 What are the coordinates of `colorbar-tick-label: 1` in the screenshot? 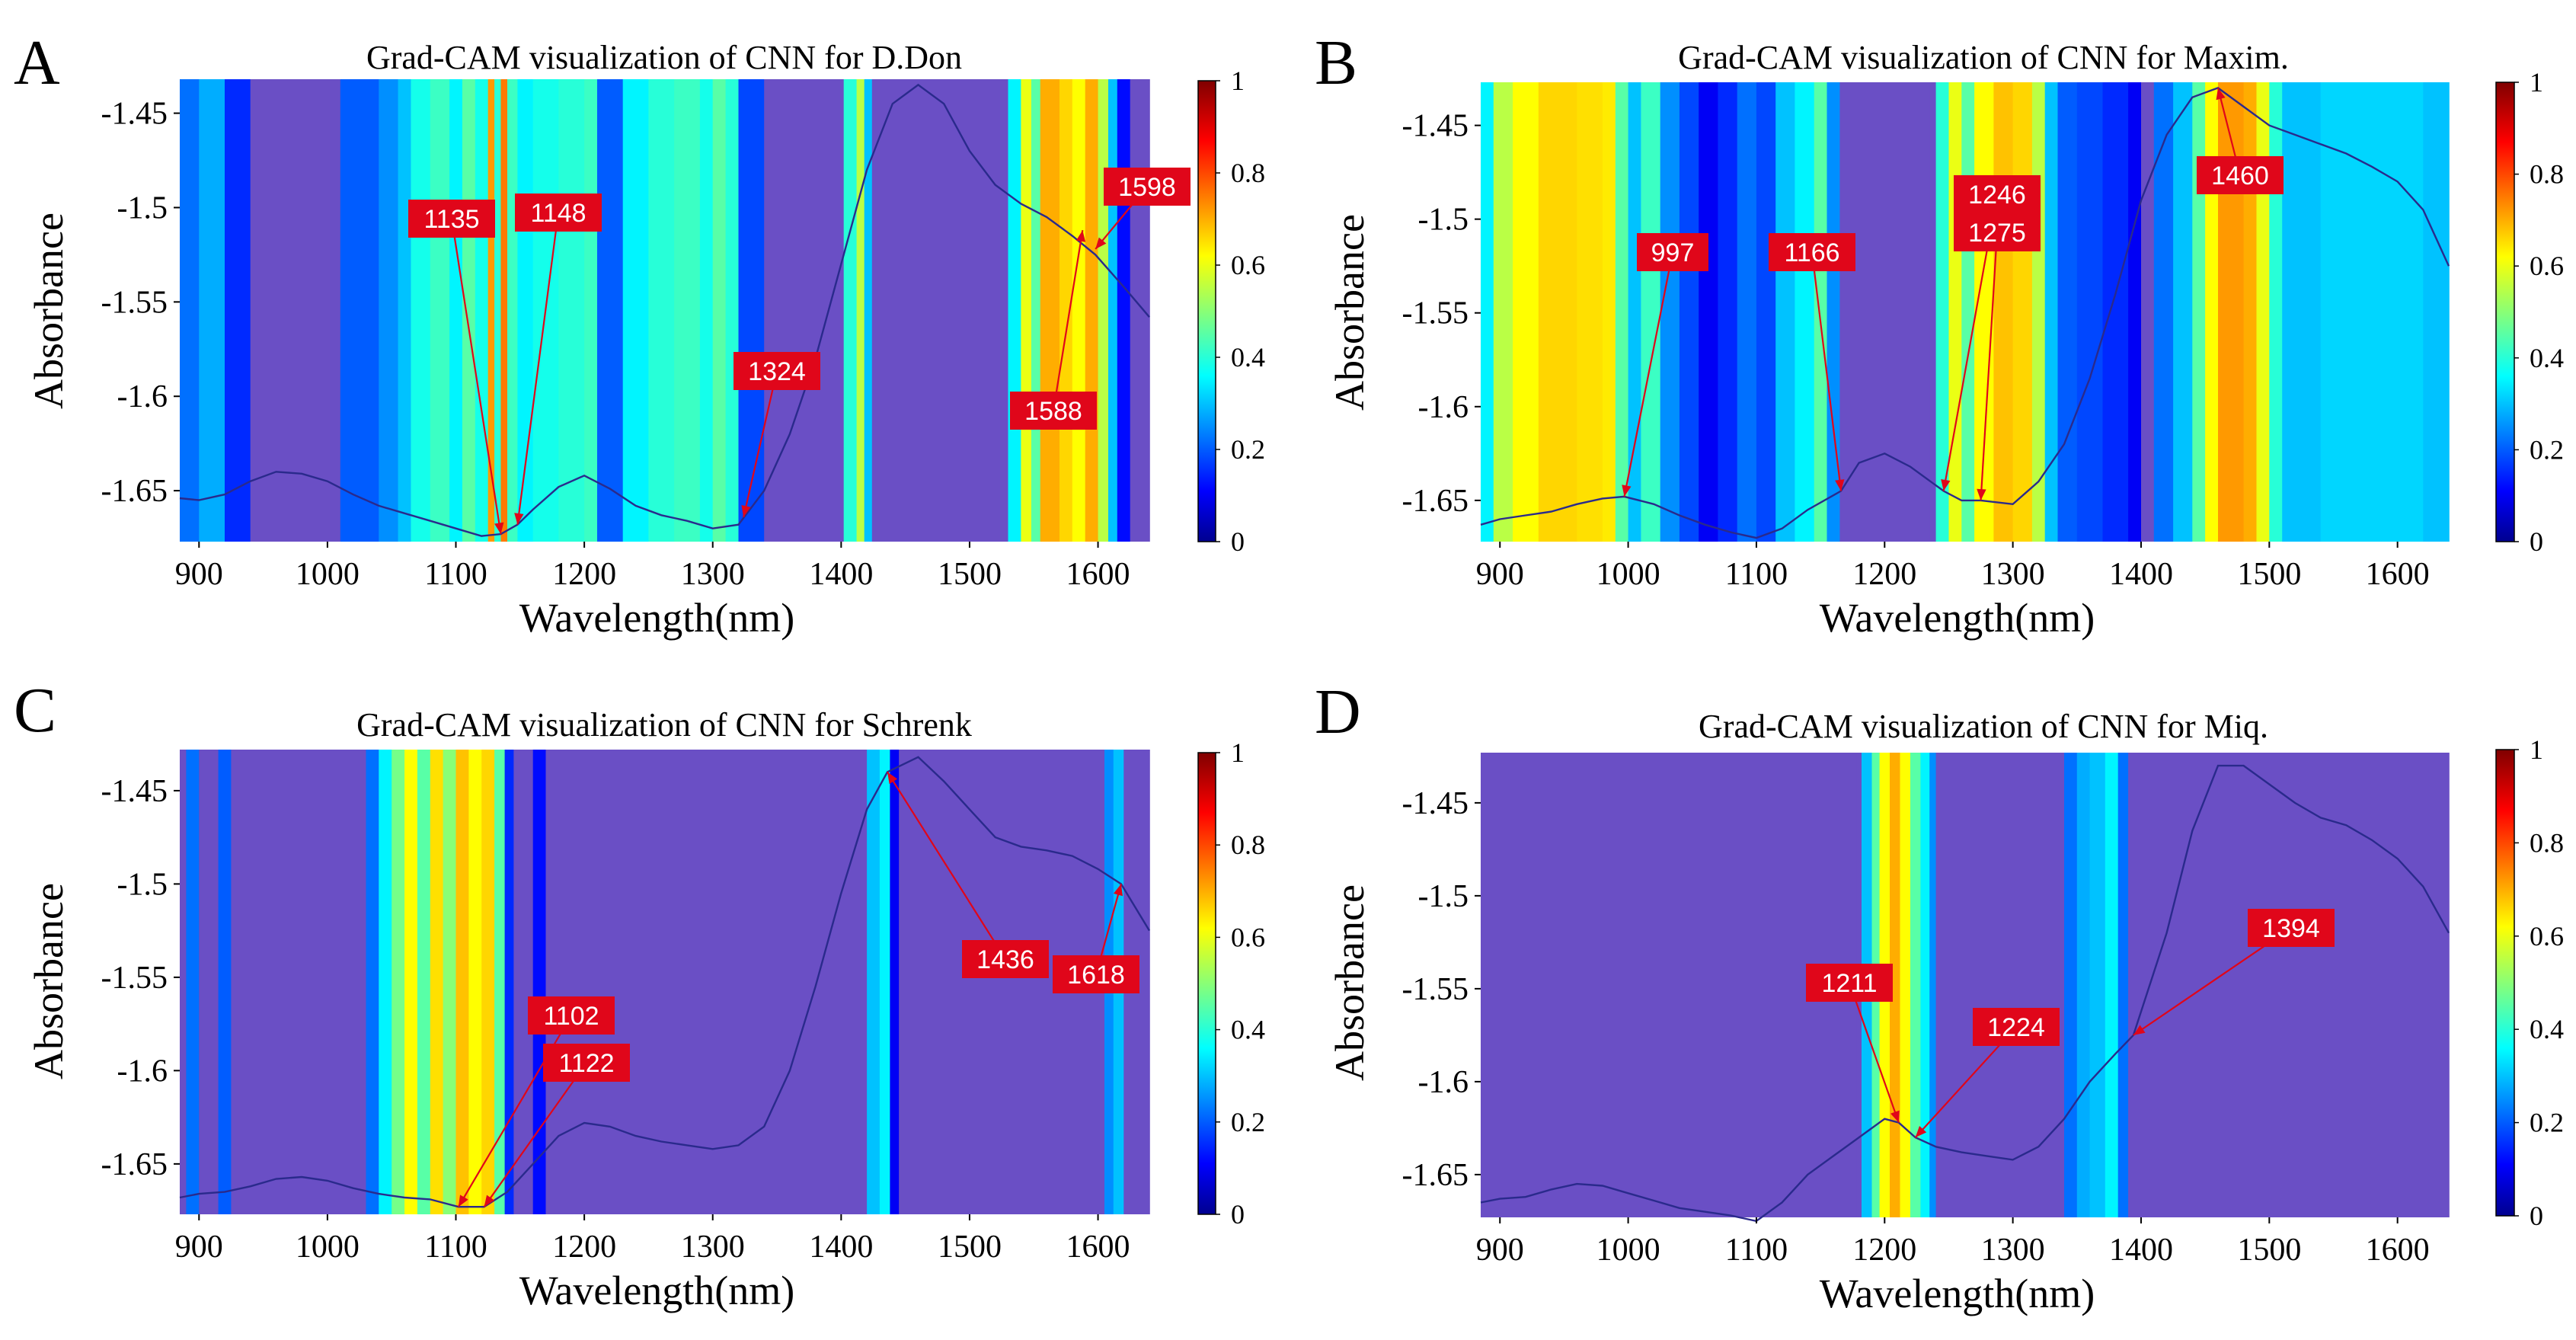 It's located at (1238, 81).